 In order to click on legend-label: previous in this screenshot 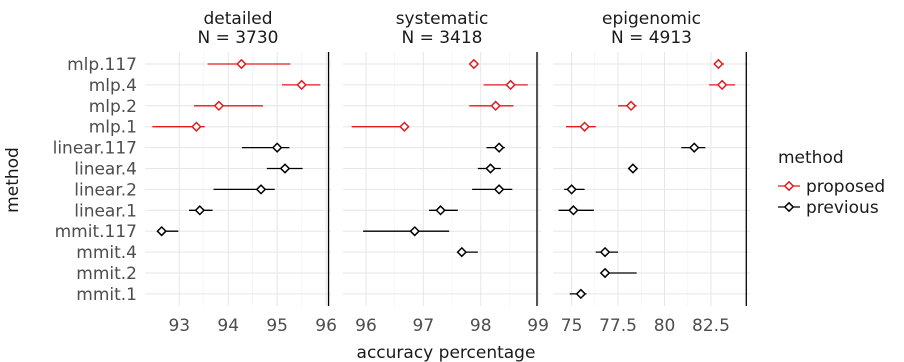, I will do `click(842, 208)`.